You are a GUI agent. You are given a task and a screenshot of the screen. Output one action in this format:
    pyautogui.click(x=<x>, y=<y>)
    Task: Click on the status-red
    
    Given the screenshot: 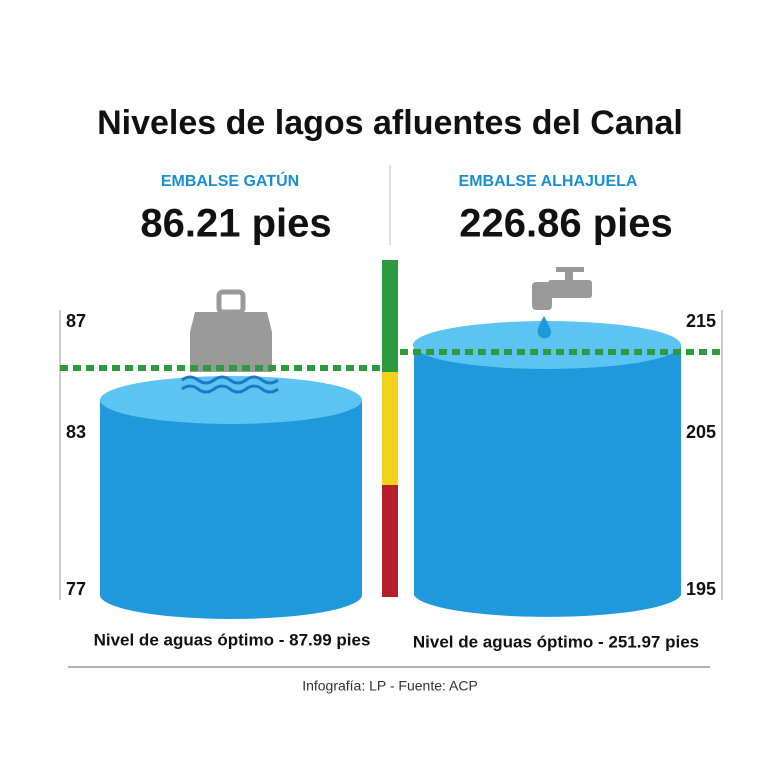 What is the action you would take?
    pyautogui.click(x=390, y=541)
    